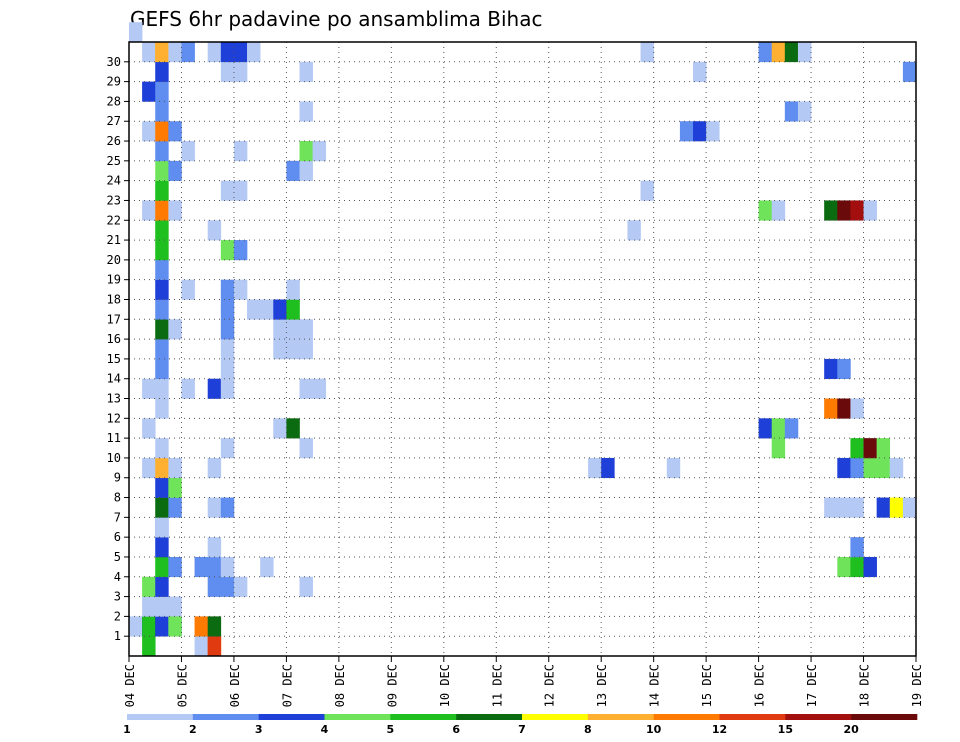 This screenshot has height=742, width=960. What do you see at coordinates (117, 537) in the screenshot?
I see `y-tick-label: 6` at bounding box center [117, 537].